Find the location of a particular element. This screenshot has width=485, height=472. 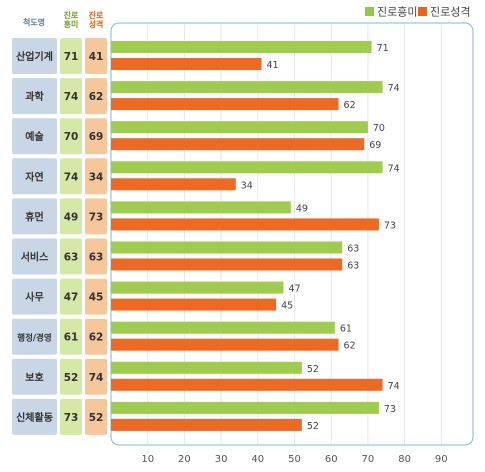

category-label: 행정/경영 is located at coordinates (34, 338).